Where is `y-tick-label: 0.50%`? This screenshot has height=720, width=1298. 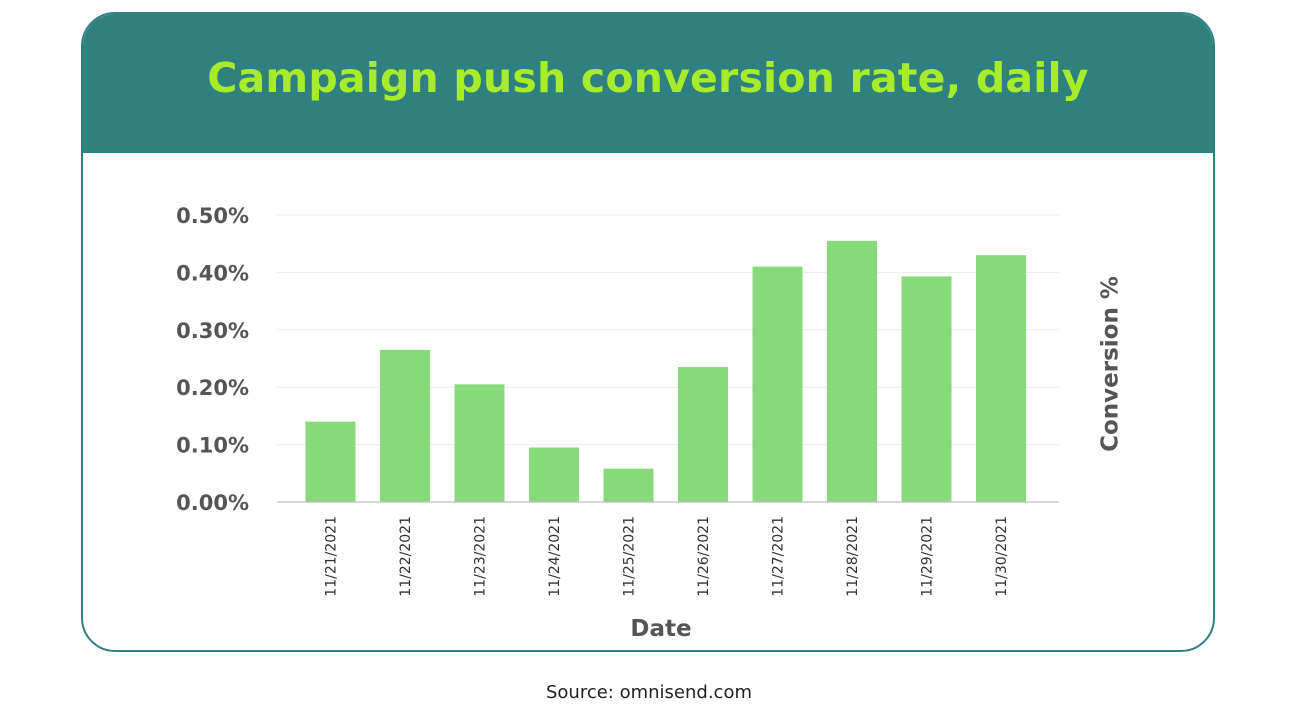 y-tick-label: 0.50% is located at coordinates (212, 216).